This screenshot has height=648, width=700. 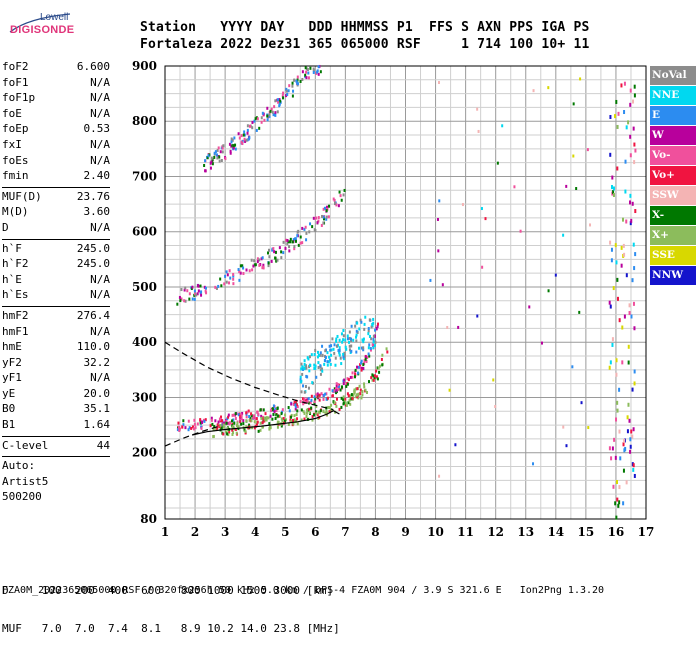 I want to click on doppler-legend: NoVal NNE E W Vo- Vo+ SSW X- X+ SSE NNW, so click(x=673, y=176).